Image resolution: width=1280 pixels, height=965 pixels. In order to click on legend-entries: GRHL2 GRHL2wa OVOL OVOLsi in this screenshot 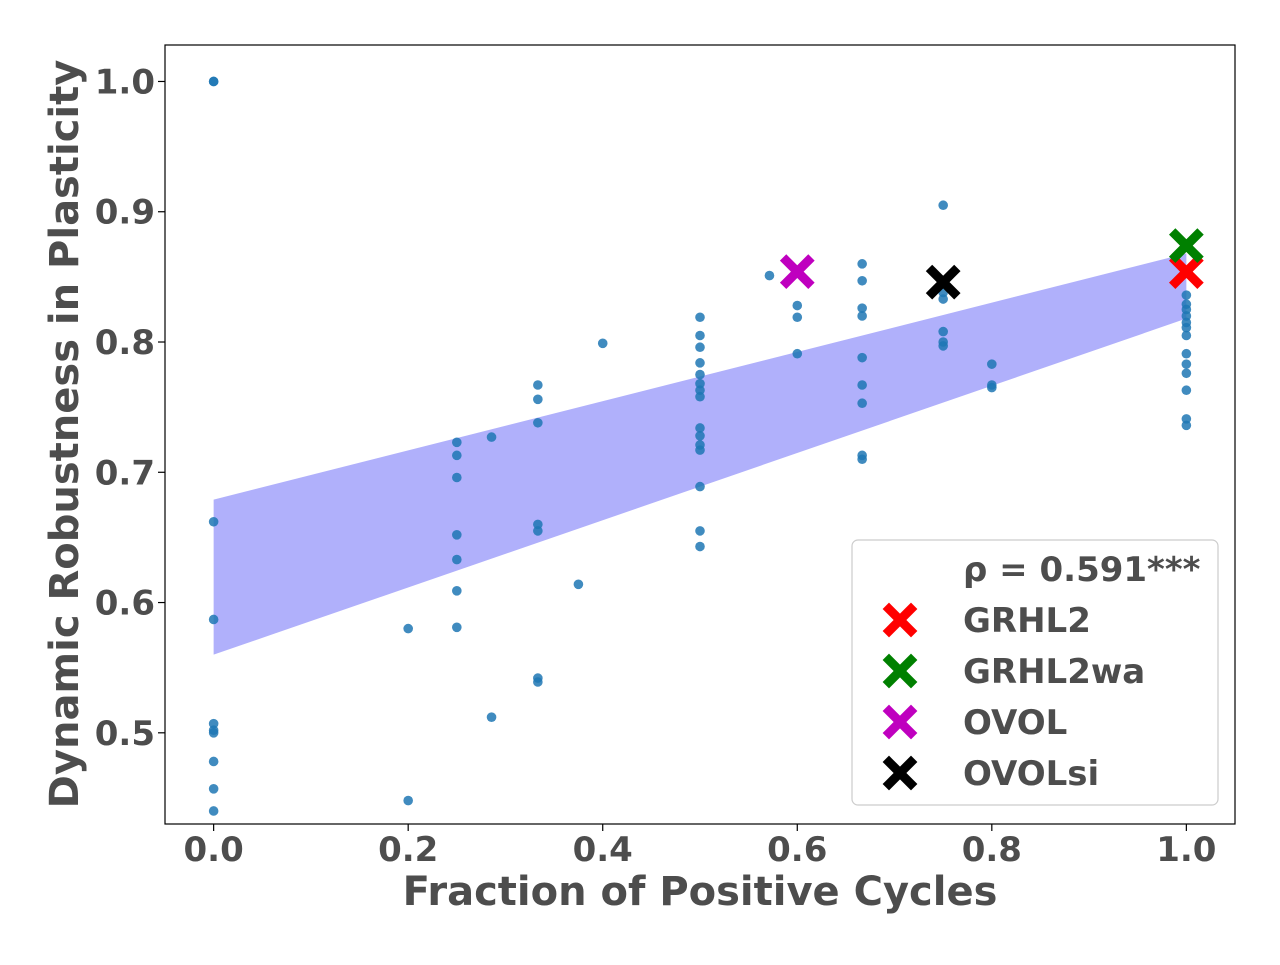, I will do `click(1013, 697)`.